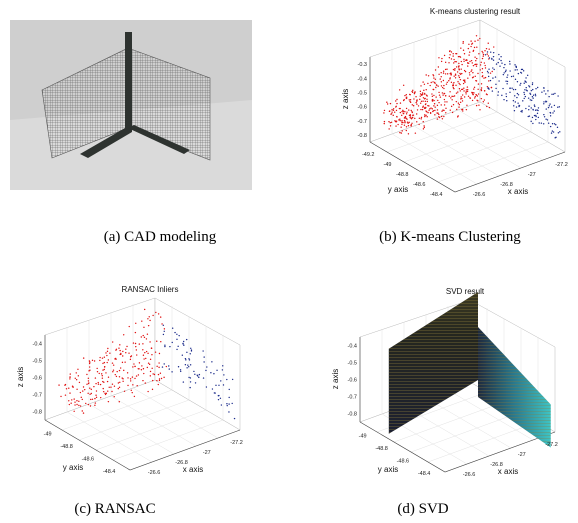  What do you see at coordinates (362, 79) in the screenshot?
I see `z-tick-label: -0.4` at bounding box center [362, 79].